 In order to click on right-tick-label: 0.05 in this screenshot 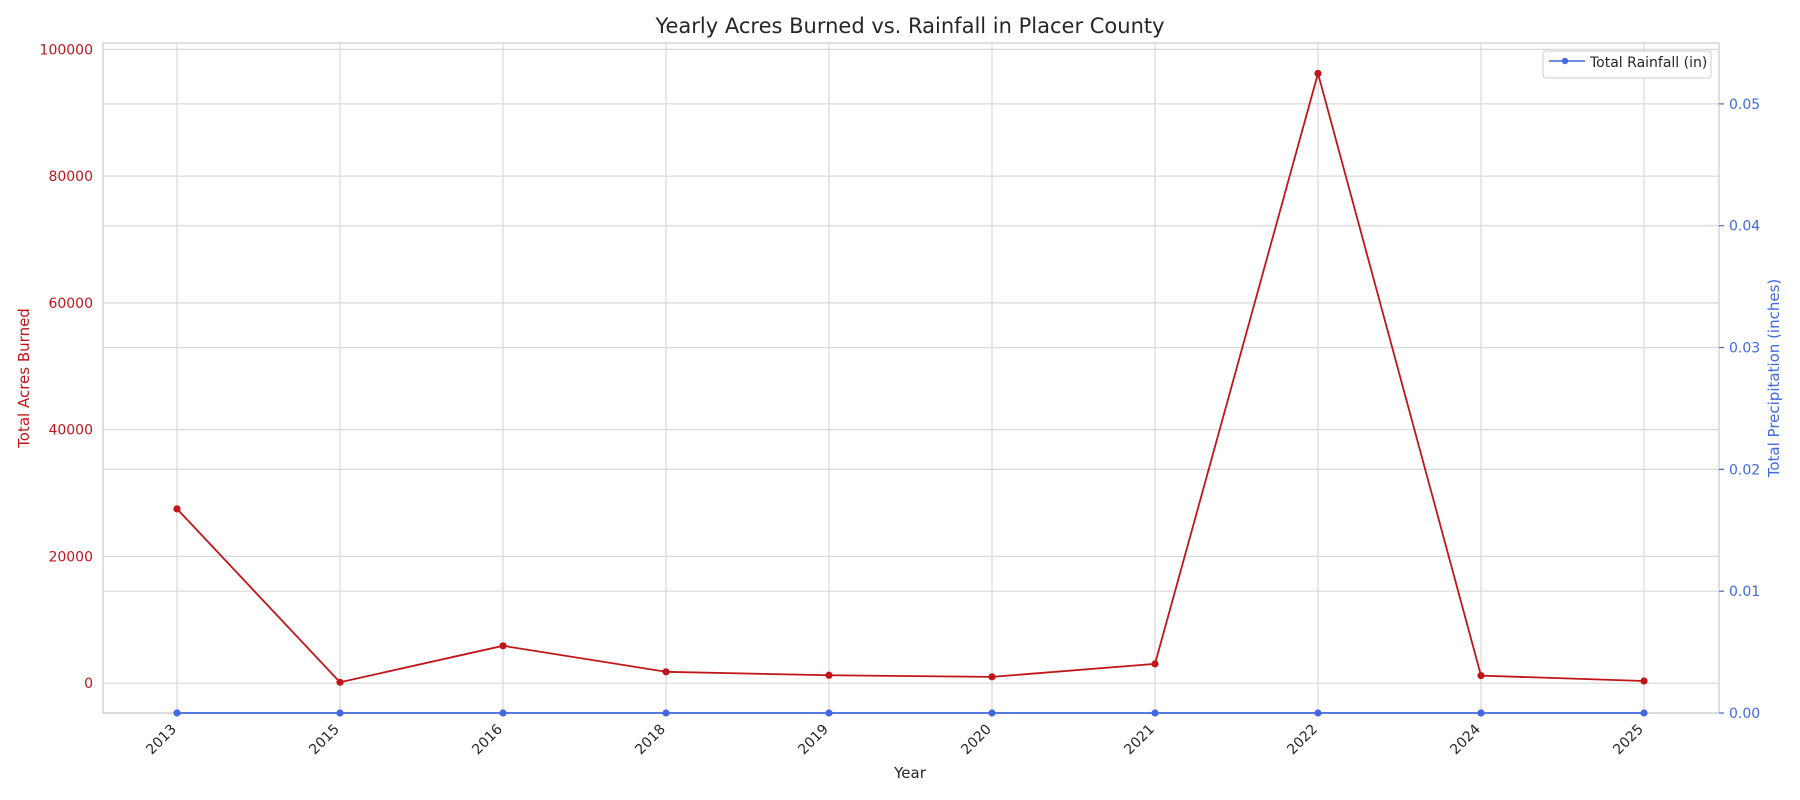, I will do `click(1744, 105)`.